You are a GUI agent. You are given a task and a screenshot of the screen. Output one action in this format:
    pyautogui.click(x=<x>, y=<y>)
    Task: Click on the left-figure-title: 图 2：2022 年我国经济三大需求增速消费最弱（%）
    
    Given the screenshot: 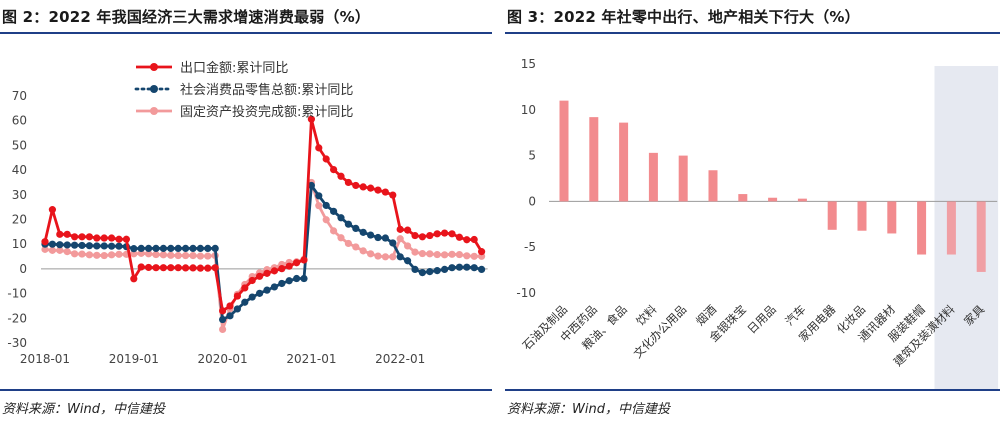 What is the action you would take?
    pyautogui.click(x=186, y=17)
    